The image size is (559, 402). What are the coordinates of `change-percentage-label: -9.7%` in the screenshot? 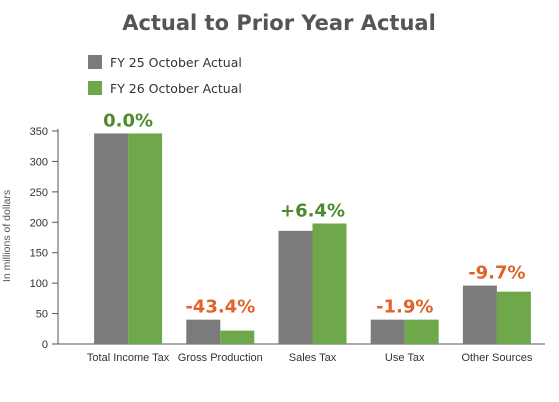 It's located at (496, 273).